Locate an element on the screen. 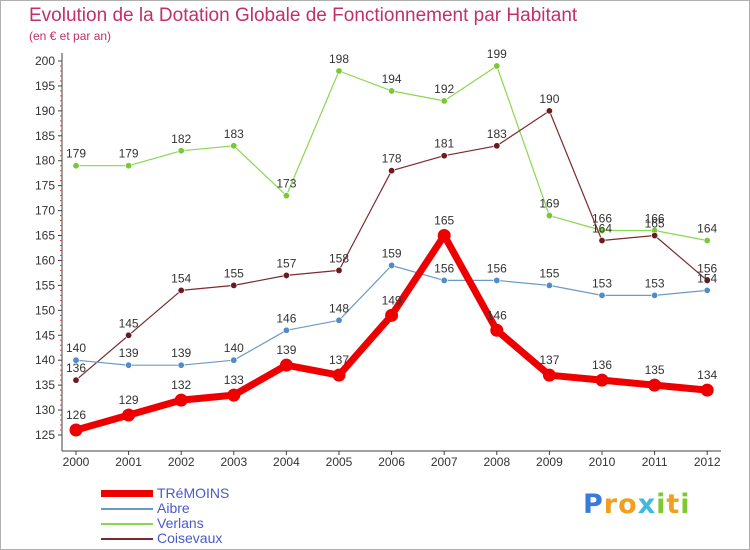 Image resolution: width=750 pixels, height=550 pixels. data-label: 159 is located at coordinates (392, 253).